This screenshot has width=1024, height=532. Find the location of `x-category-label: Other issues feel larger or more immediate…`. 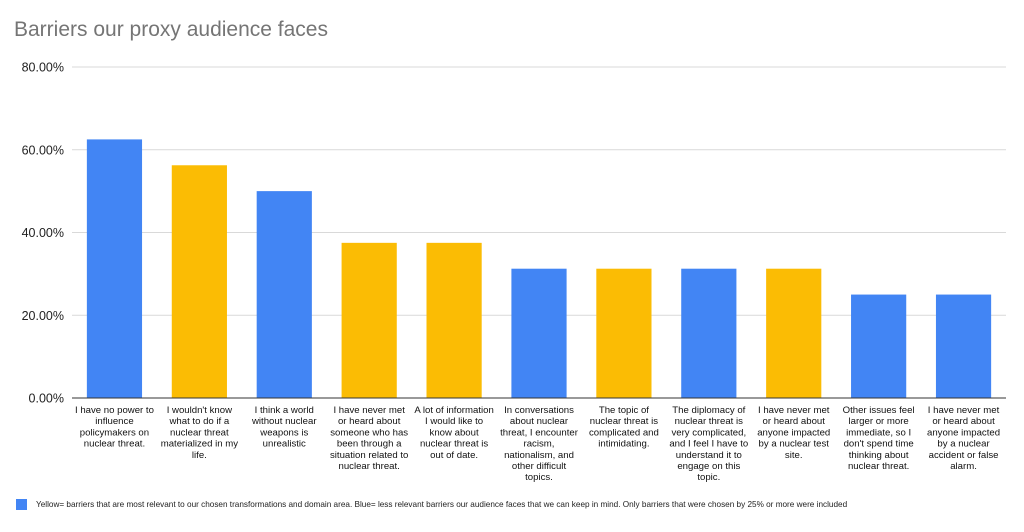

x-category-label: Other issues feel larger or more immediate… is located at coordinates (879, 438).